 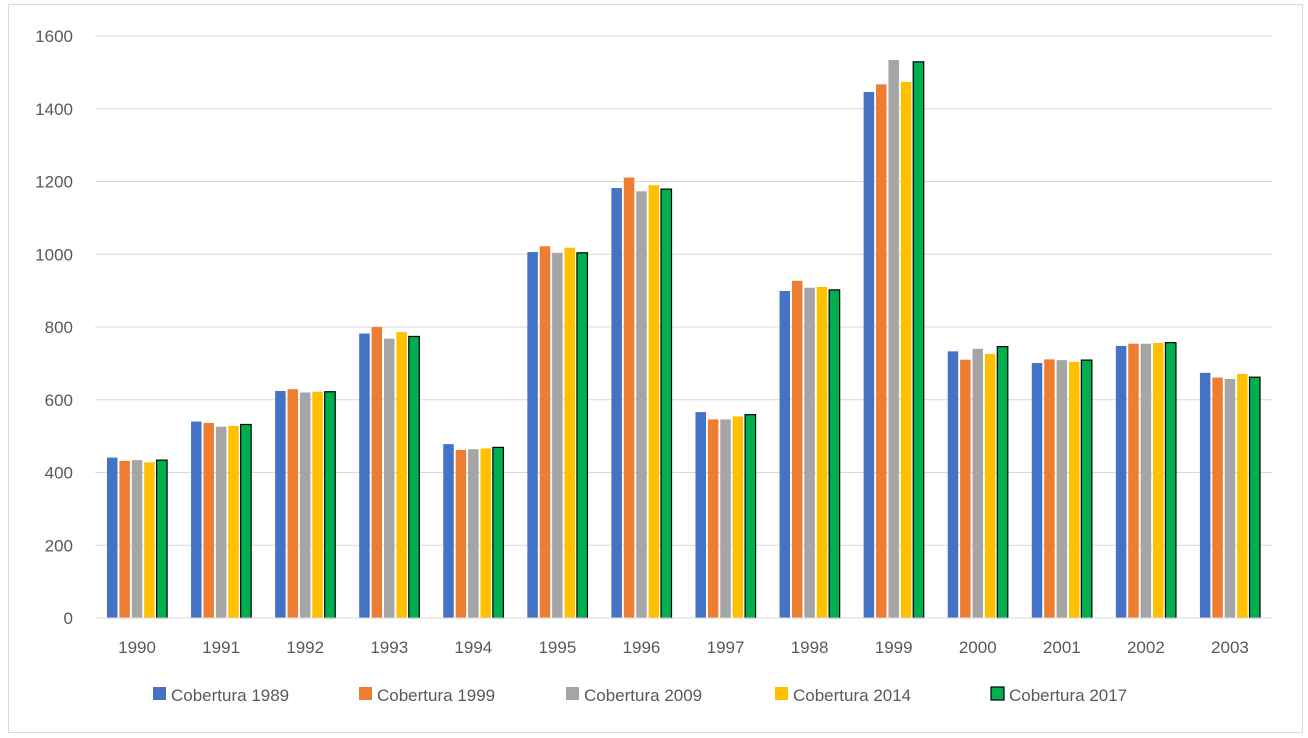 I want to click on y-tick-label: 200, so click(x=59, y=545).